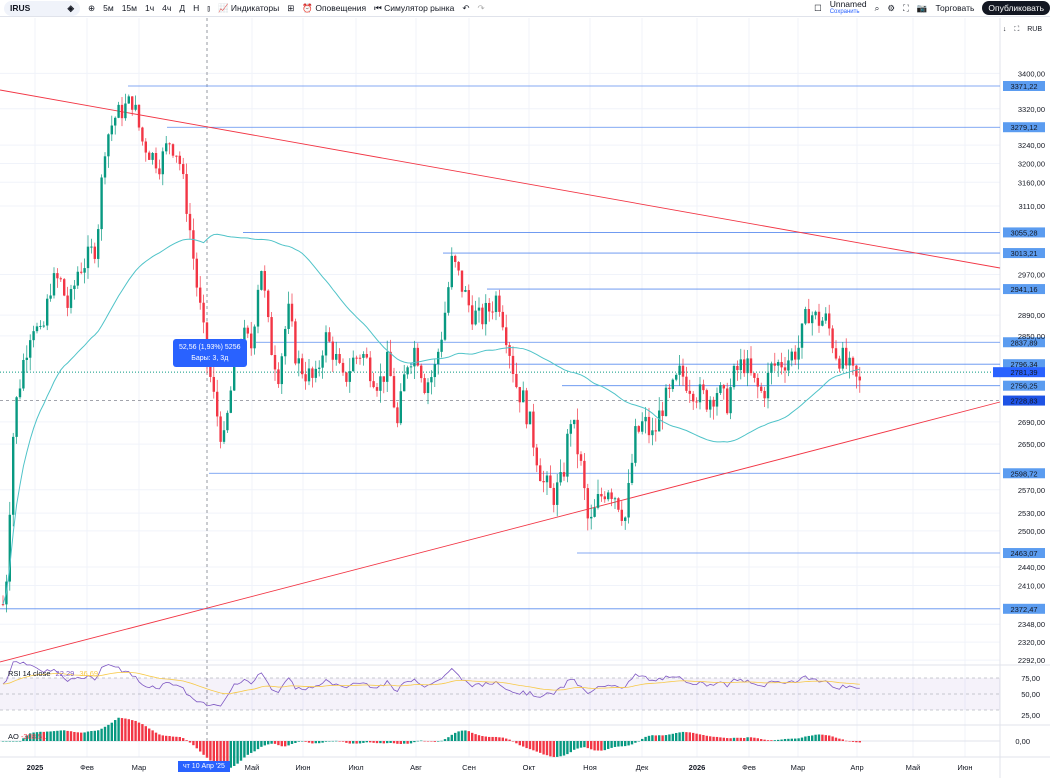 The width and height of the screenshot is (1050, 778). What do you see at coordinates (167, 8) in the screenshot?
I see `interval-4h: 4ч` at bounding box center [167, 8].